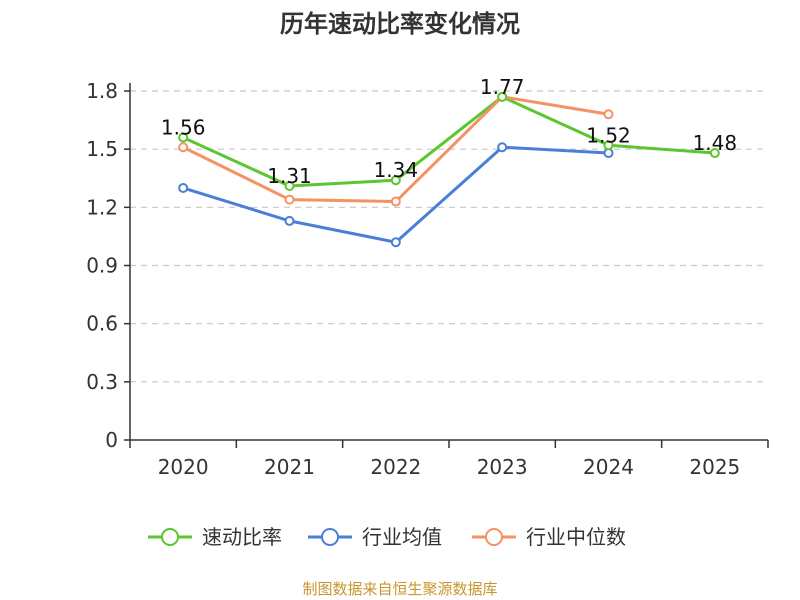 This screenshot has width=800, height=600. I want to click on legend-label: 行业均值, so click(402, 537).